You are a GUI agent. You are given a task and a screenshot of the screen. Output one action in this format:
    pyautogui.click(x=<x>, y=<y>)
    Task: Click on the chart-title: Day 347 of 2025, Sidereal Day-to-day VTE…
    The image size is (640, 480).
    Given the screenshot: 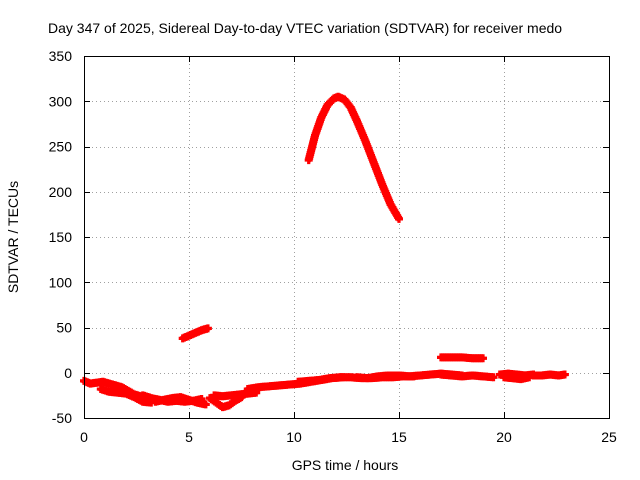 What is the action you would take?
    pyautogui.click(x=305, y=28)
    